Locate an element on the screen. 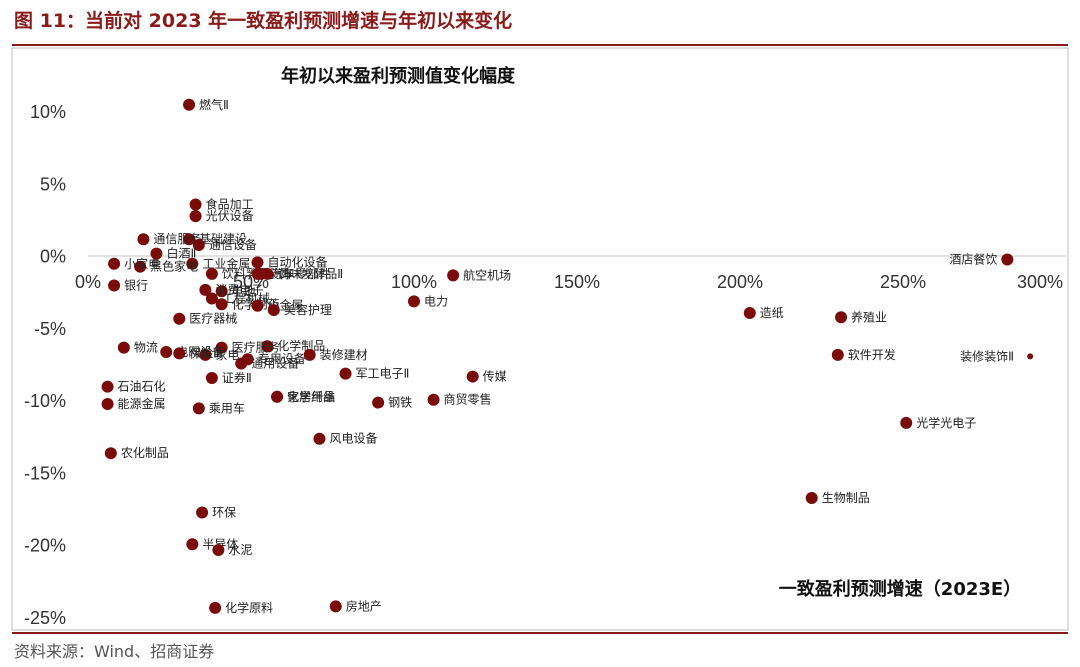  y-tick-label: 0% is located at coordinates (53, 257).